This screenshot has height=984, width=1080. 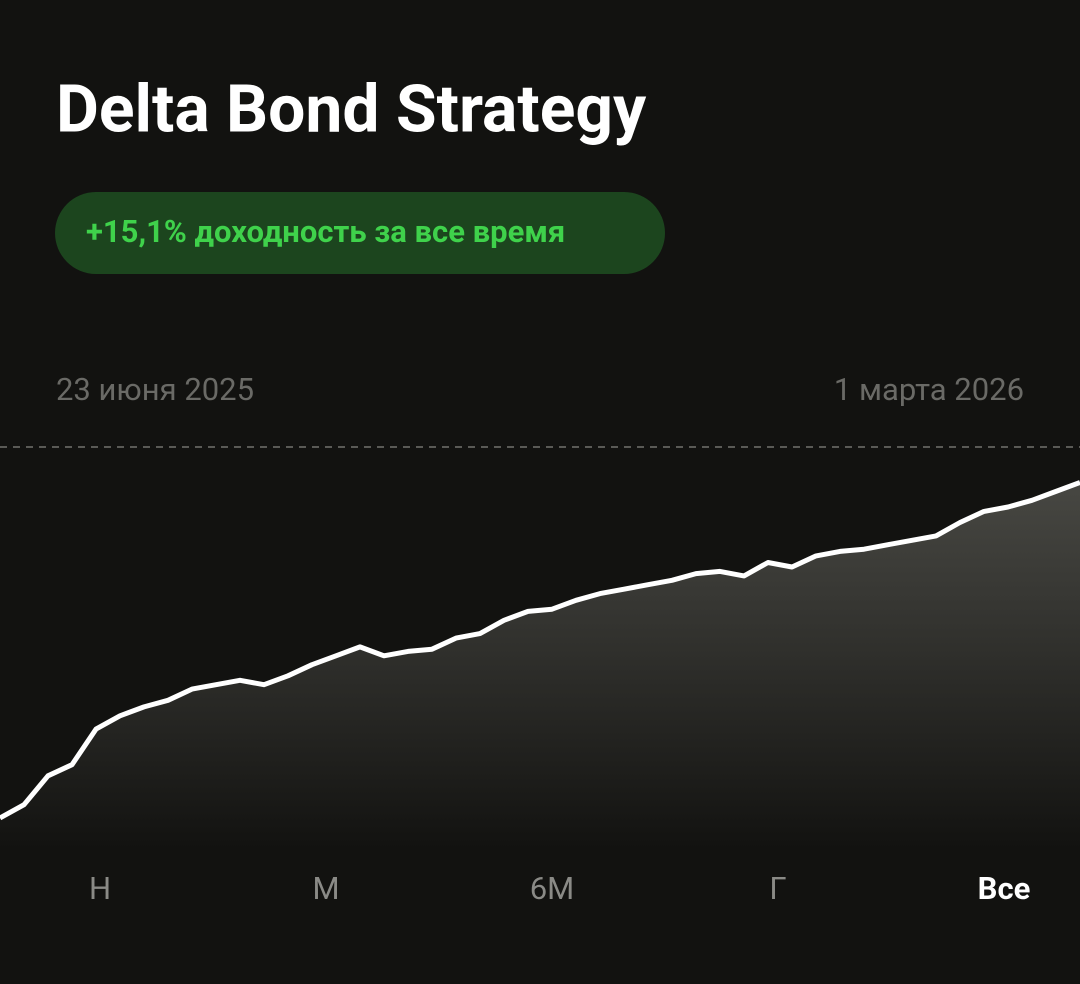 What do you see at coordinates (325, 231) in the screenshot?
I see `badge-text: +15,1% доходность за все время` at bounding box center [325, 231].